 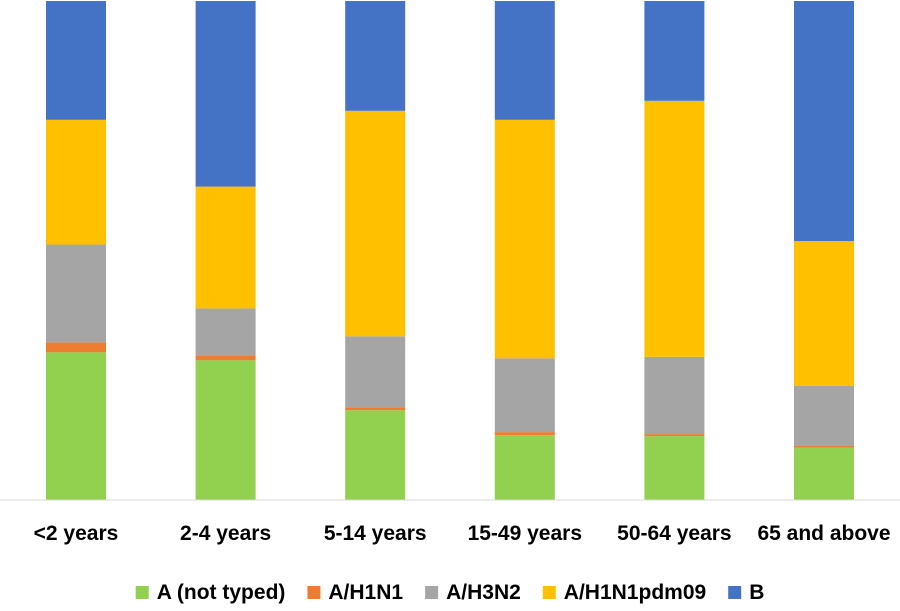 What do you see at coordinates (76, 347) in the screenshot?
I see `bar-segment-a-h1n1-2-years` at bounding box center [76, 347].